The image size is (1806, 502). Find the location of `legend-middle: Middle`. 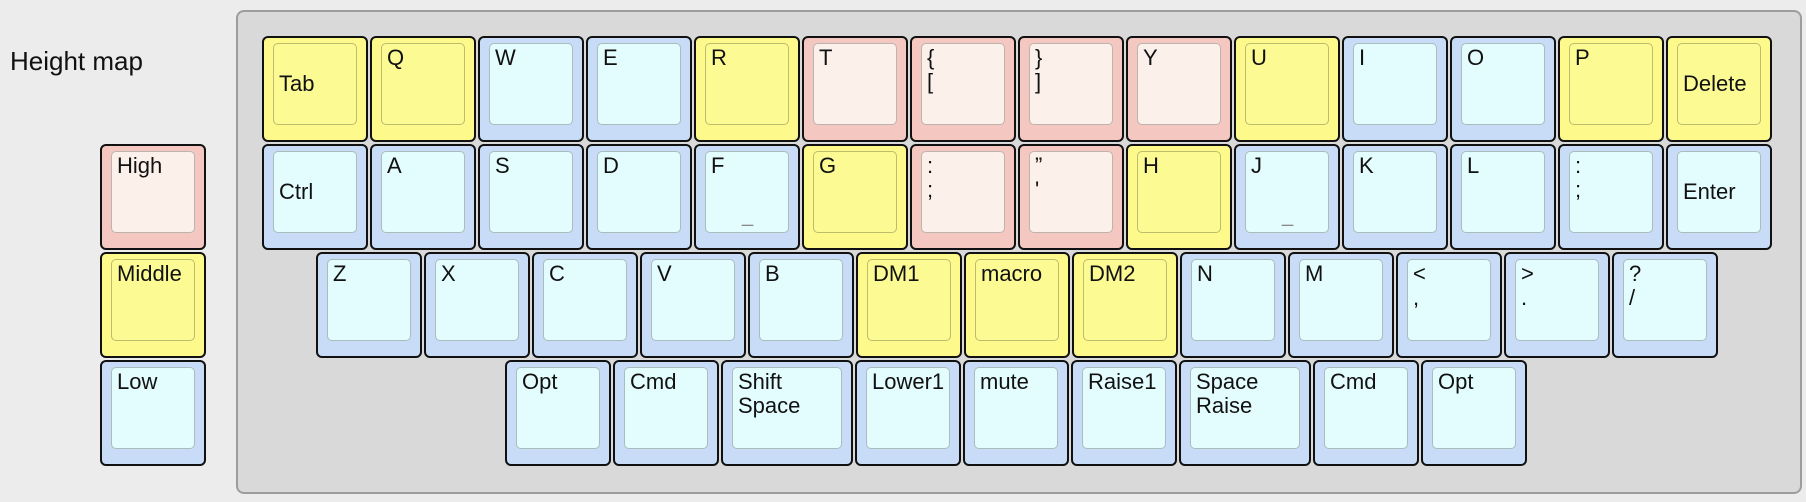

legend-middle: Middle is located at coordinates (153, 305).